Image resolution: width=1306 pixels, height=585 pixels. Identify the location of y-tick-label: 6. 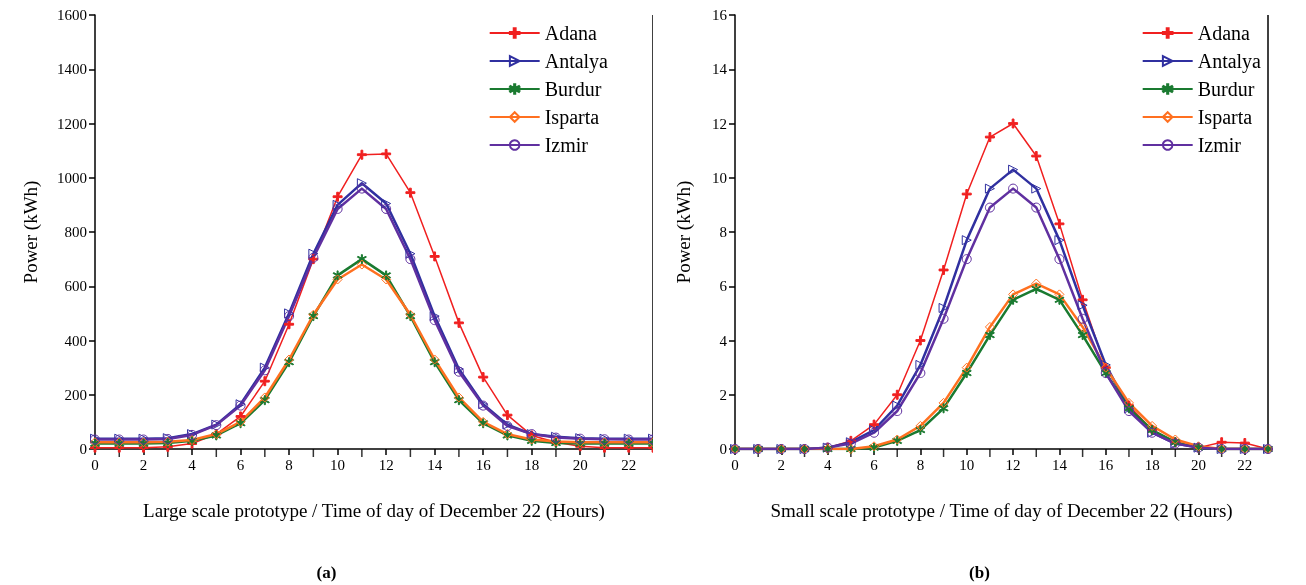
(723, 286).